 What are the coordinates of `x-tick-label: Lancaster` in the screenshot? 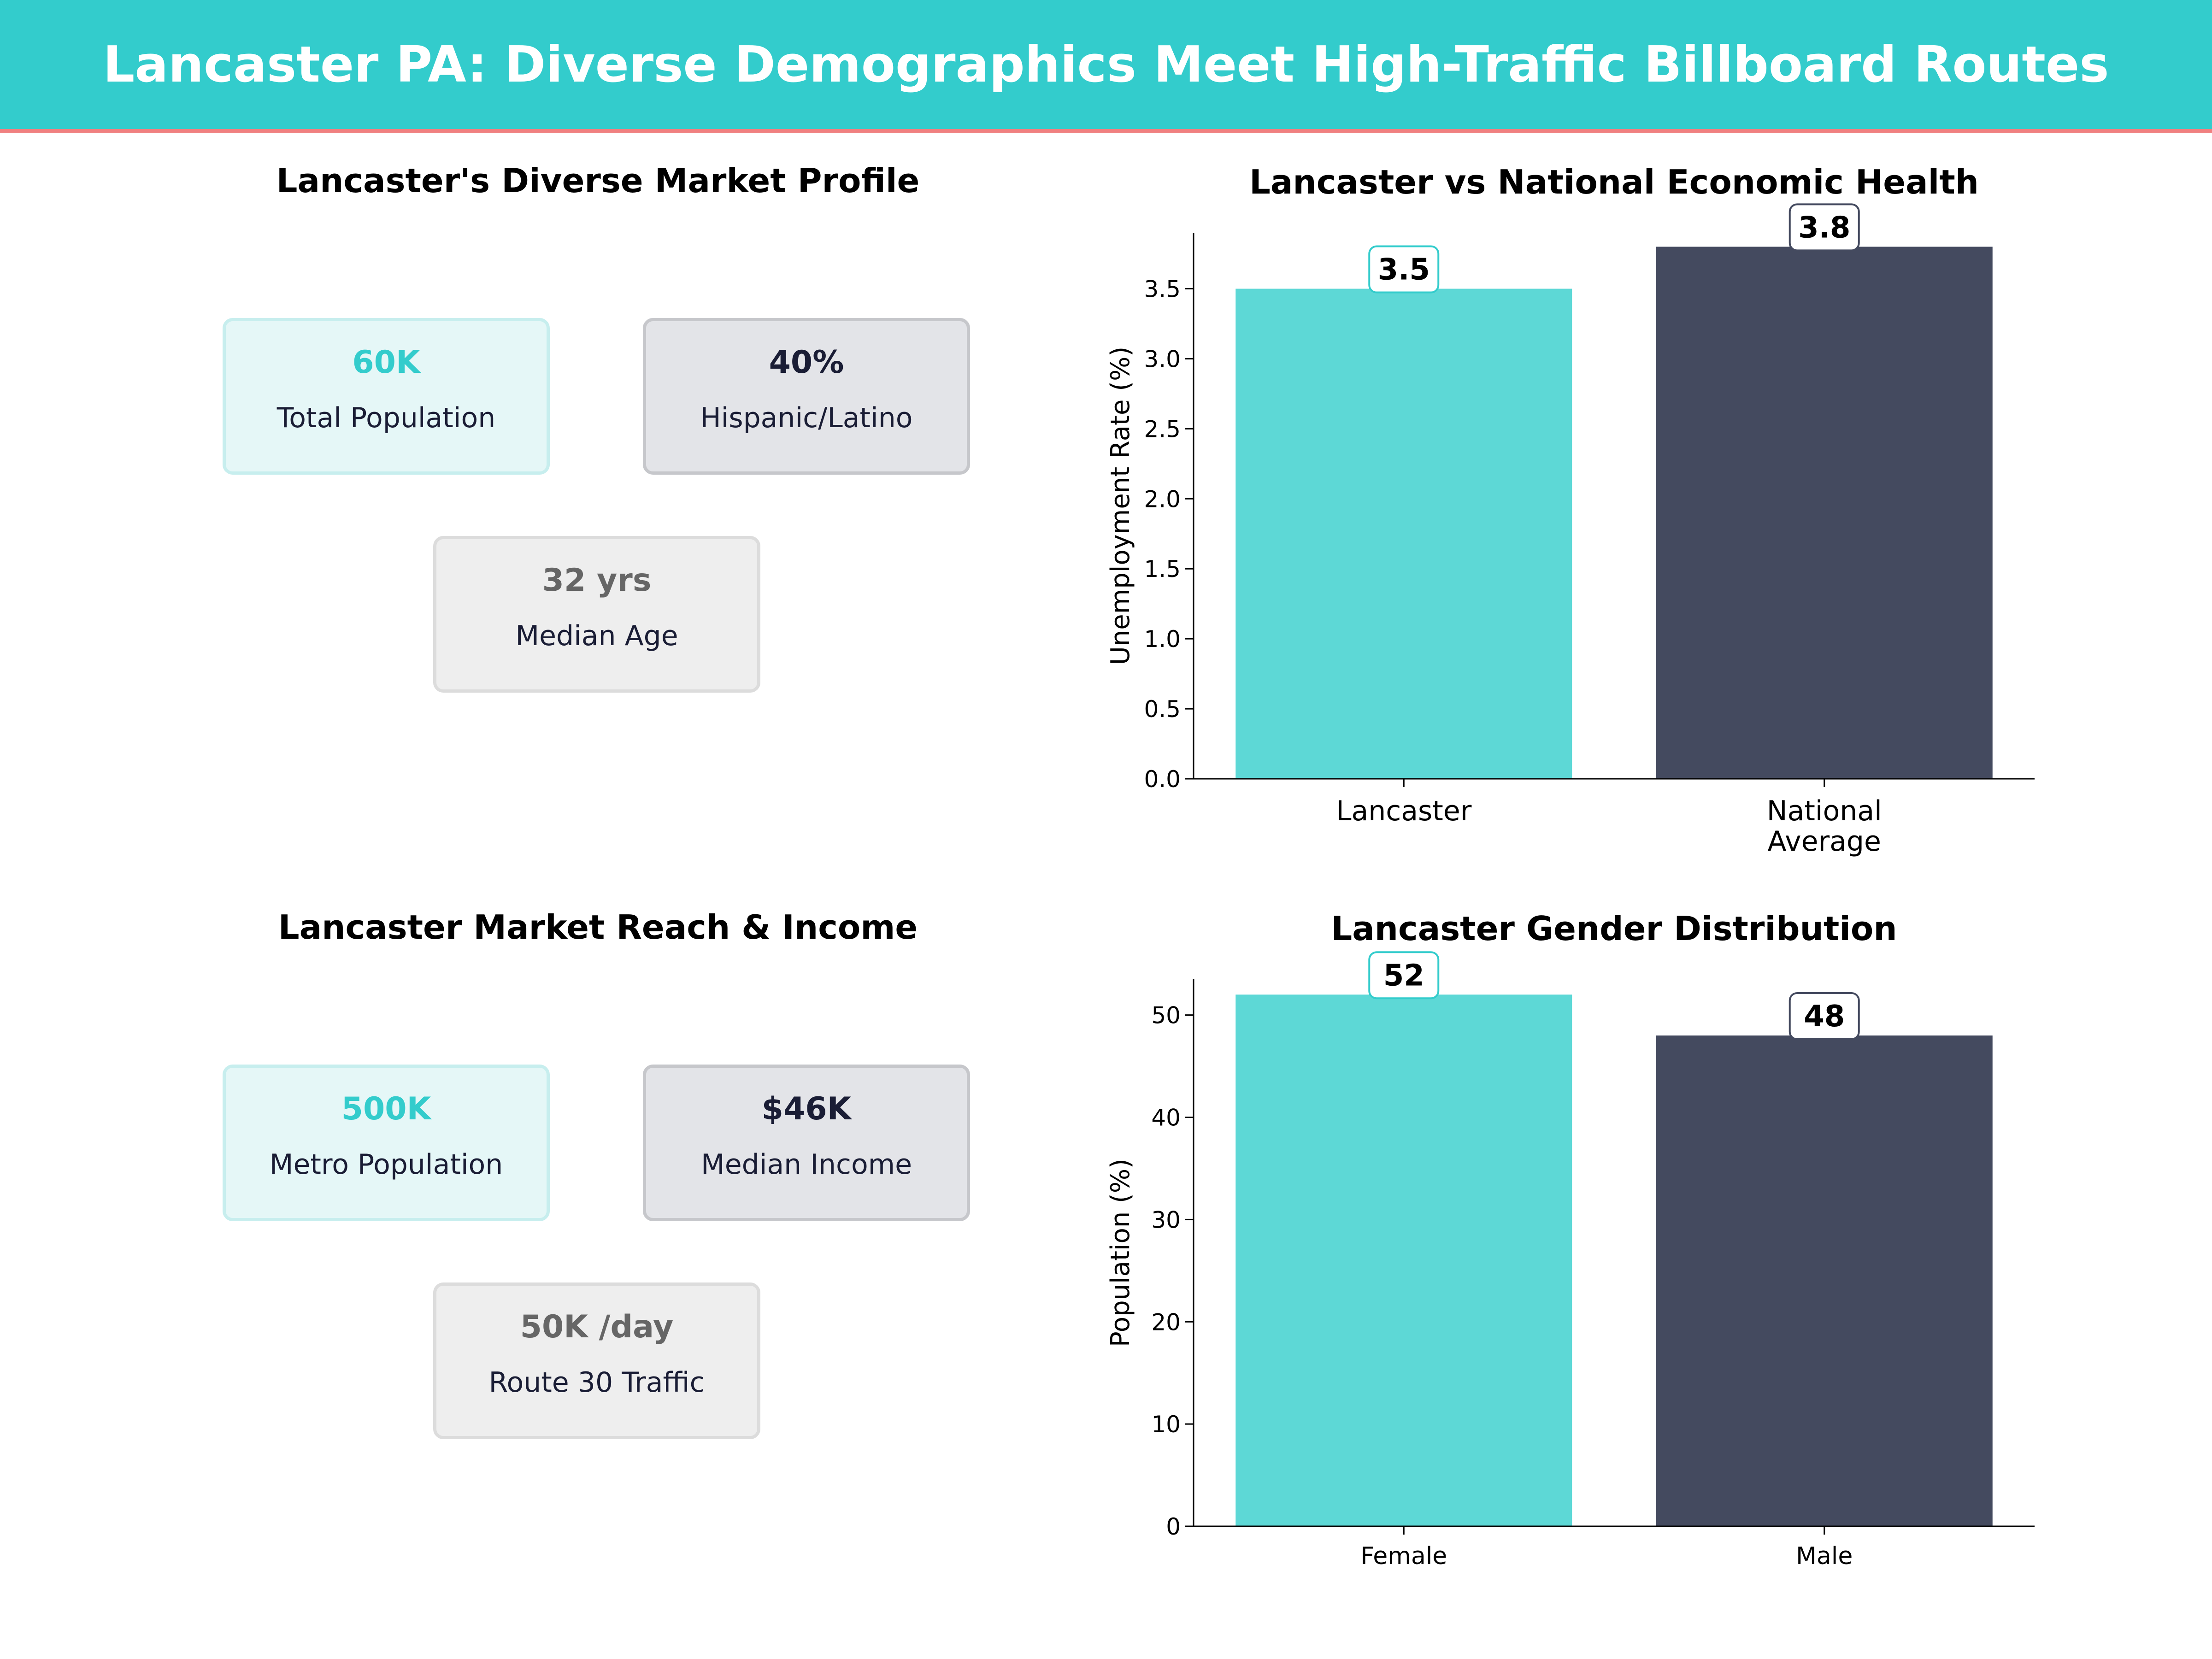 It's located at (1404, 811).